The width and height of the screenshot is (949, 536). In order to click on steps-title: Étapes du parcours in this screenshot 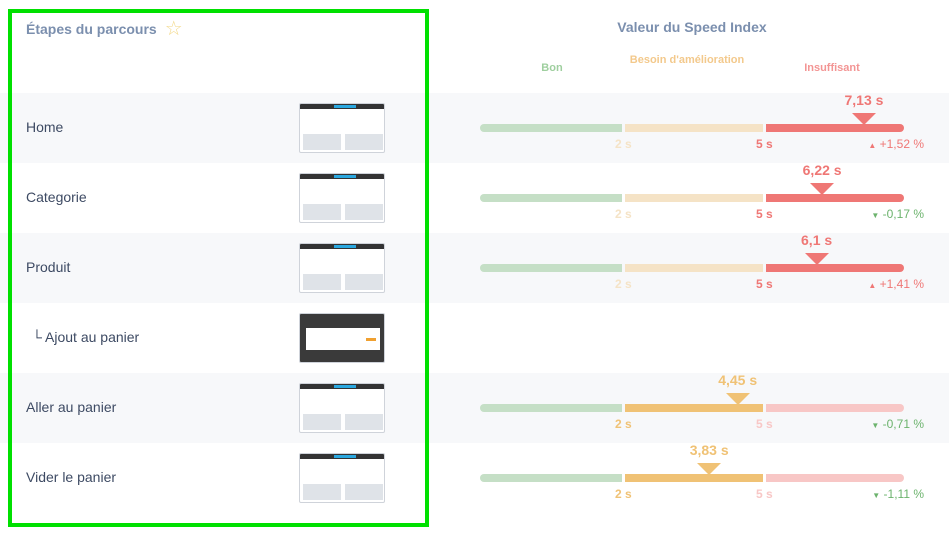, I will do `click(91, 29)`.